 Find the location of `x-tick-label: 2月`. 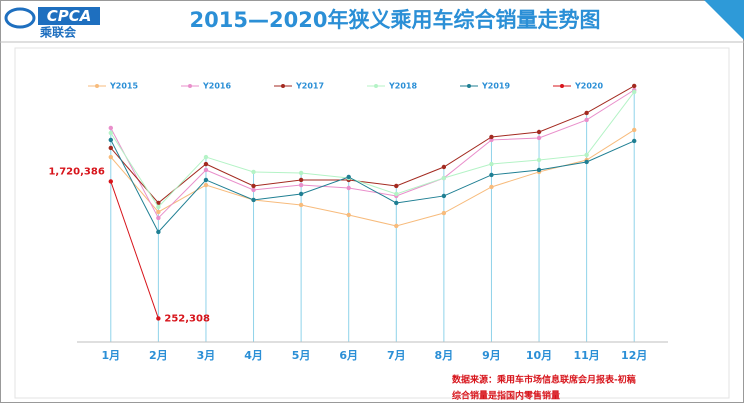

x-tick-label: 2月 is located at coordinates (158, 355).